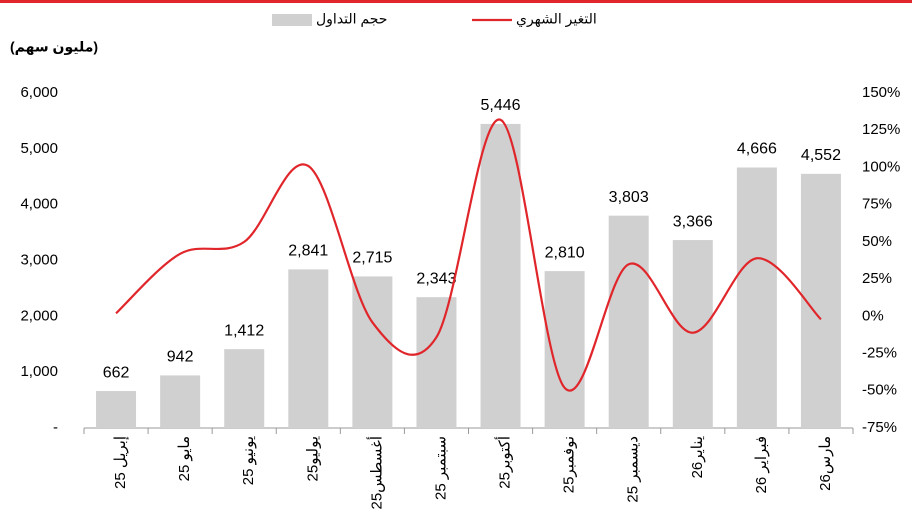 The image size is (912, 522). I want to click on x-tick-label: أكتوبر25, so click(504, 462).